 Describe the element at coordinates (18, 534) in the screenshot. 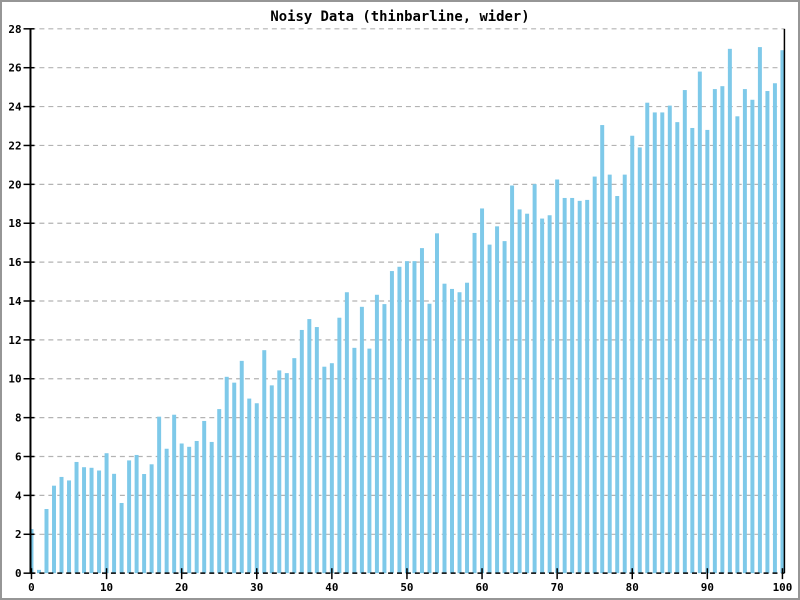

I see `y-tick-label-2: 2` at that location.